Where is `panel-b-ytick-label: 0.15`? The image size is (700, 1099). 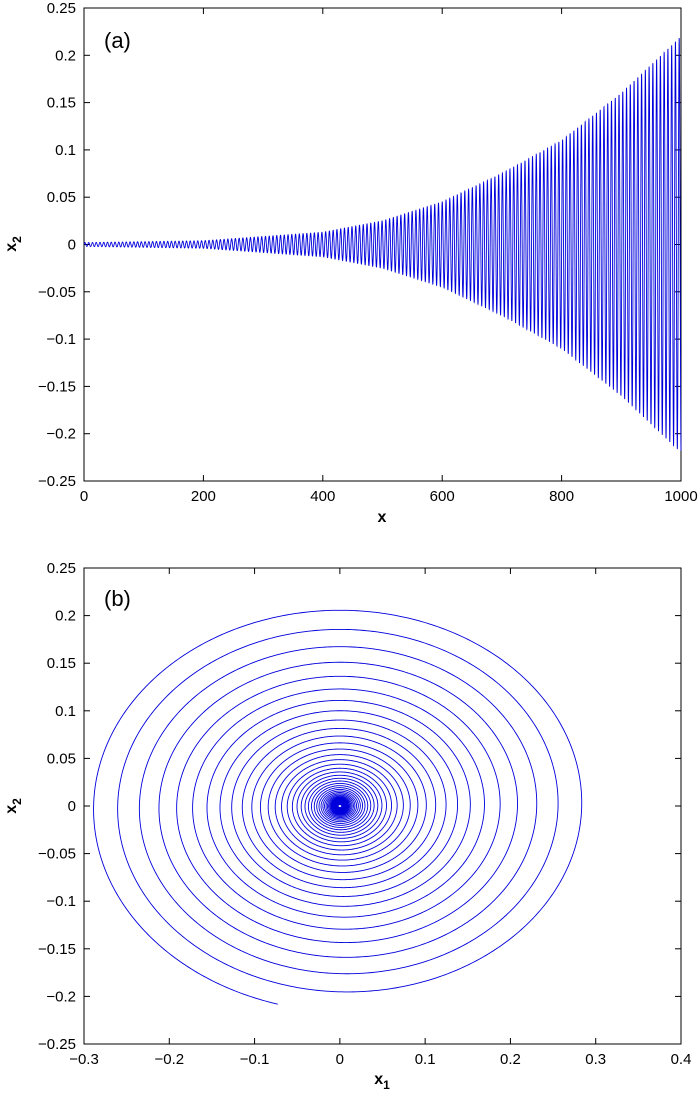 panel-b-ytick-label: 0.15 is located at coordinates (61, 663).